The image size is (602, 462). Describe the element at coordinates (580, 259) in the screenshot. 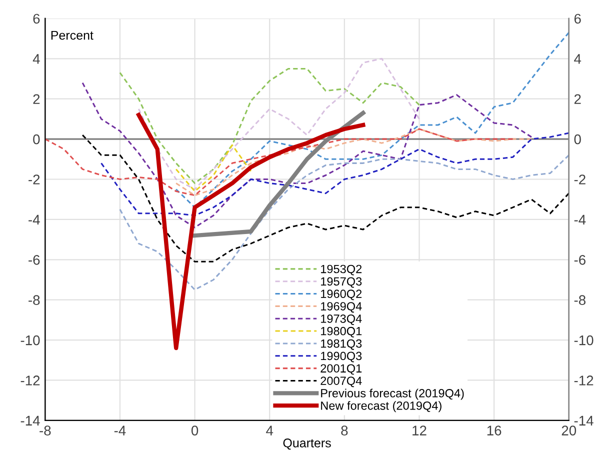

I see `y2-tick-label: -6` at that location.